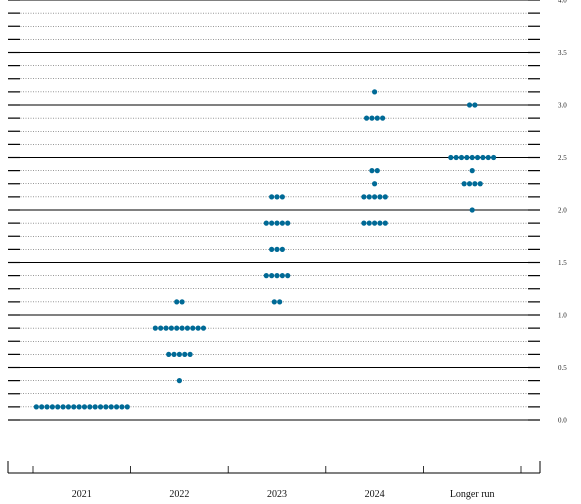 Image resolution: width=581 pixels, height=504 pixels. What do you see at coordinates (562, 106) in the screenshot?
I see `y-tick-label: 3.0` at bounding box center [562, 106].